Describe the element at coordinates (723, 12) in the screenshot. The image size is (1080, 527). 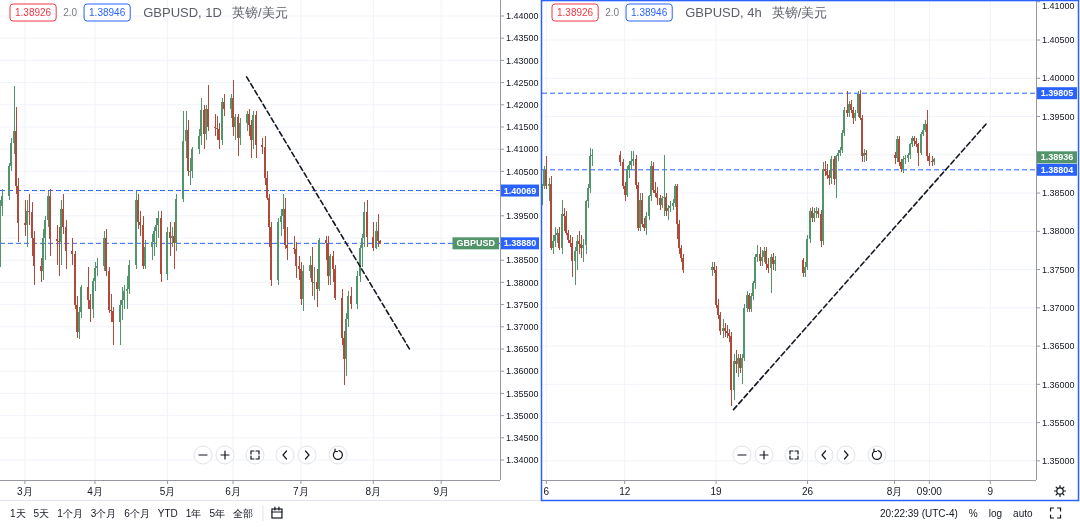
I see `chart-title: GBPUSD, 4h` at that location.